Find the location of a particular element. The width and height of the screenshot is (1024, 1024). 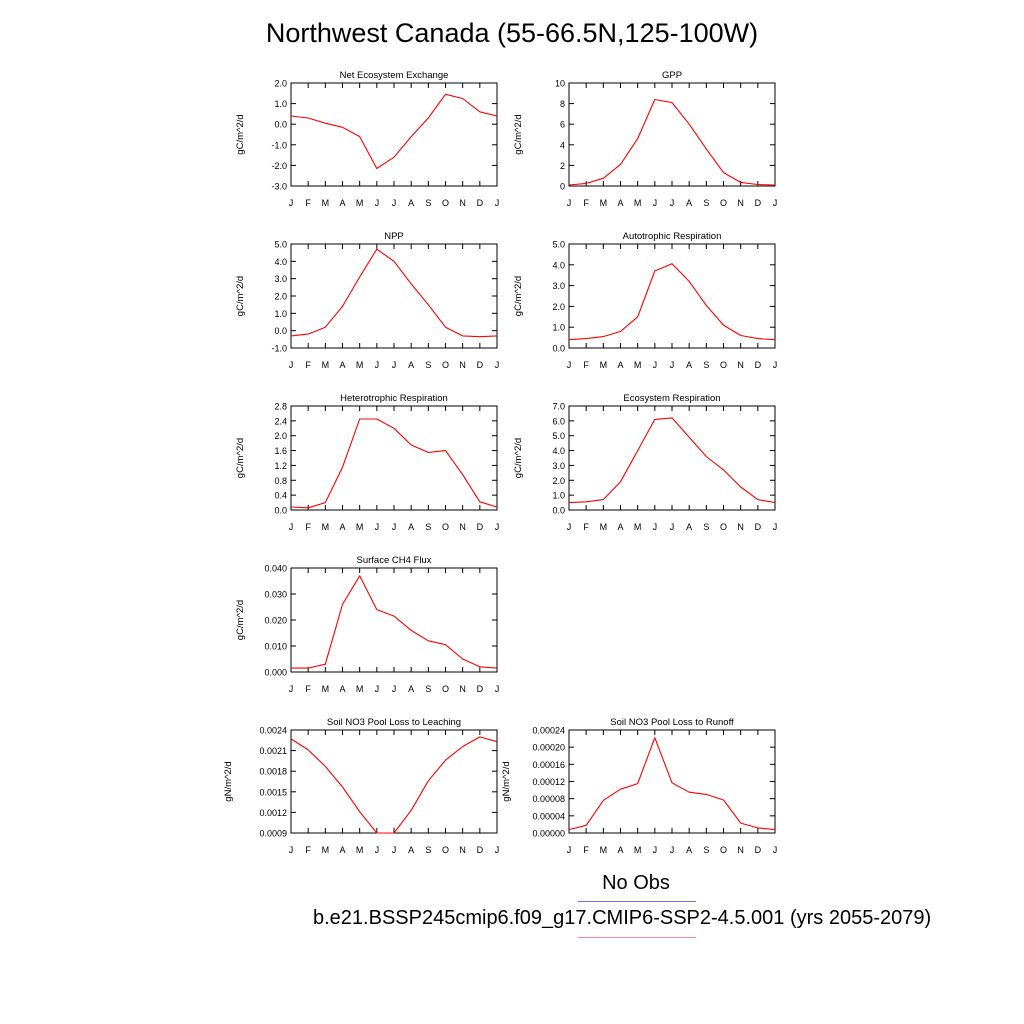

y-tick-label: 0.00012 is located at coordinates (548, 782).